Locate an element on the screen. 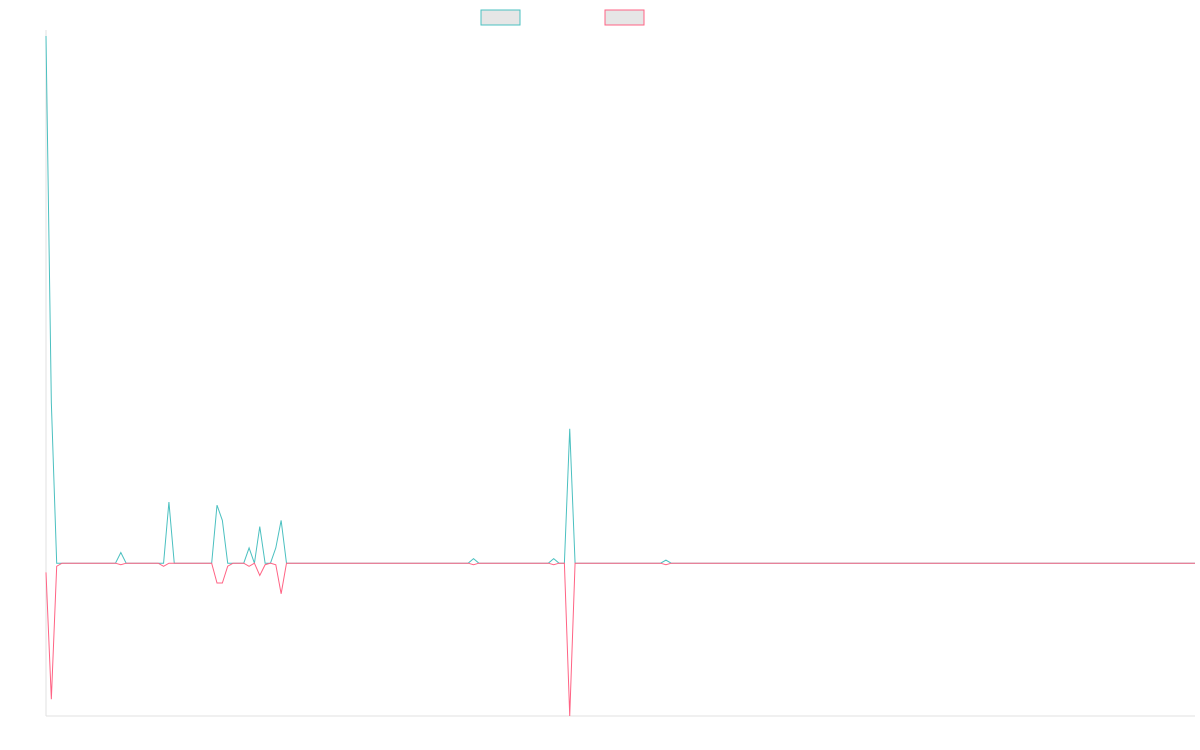 The height and width of the screenshot is (750, 1200). chart-legend is located at coordinates (562, 17).